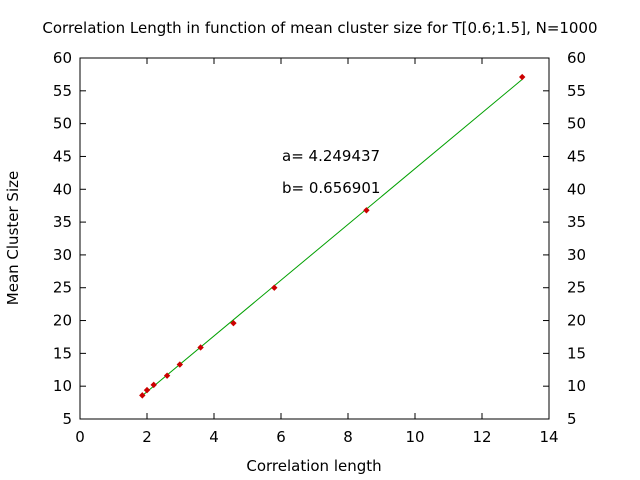 This screenshot has height=480, width=640. Describe the element at coordinates (576, 124) in the screenshot. I see `y-tick-label-right: 50` at that location.